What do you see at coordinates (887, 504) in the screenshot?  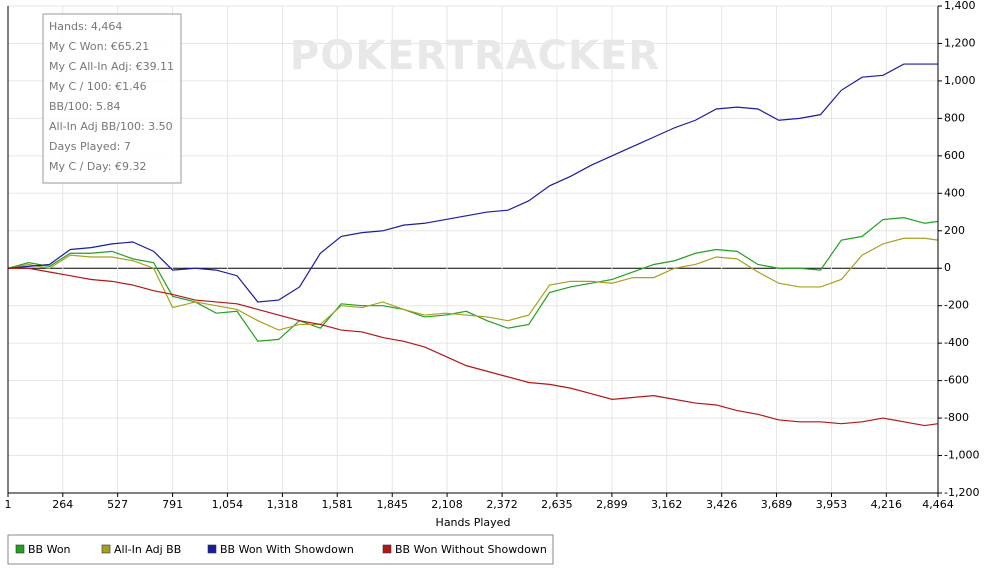 I see `x-tick-label: 4,216` at bounding box center [887, 504].